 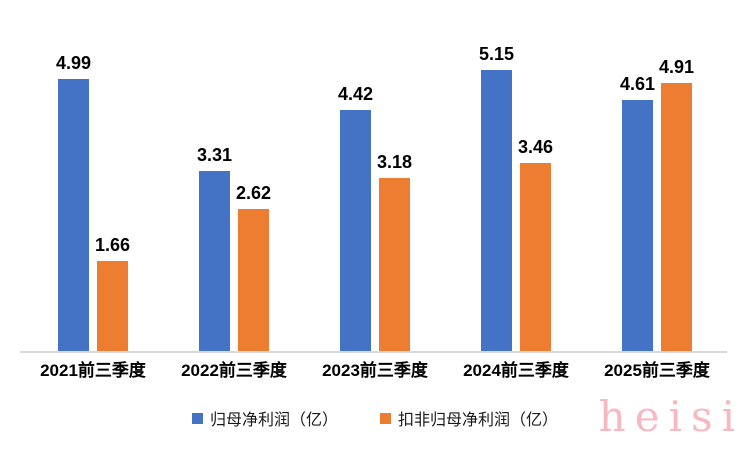 What do you see at coordinates (373, 352) in the screenshot?
I see `x-axis-line` at bounding box center [373, 352].